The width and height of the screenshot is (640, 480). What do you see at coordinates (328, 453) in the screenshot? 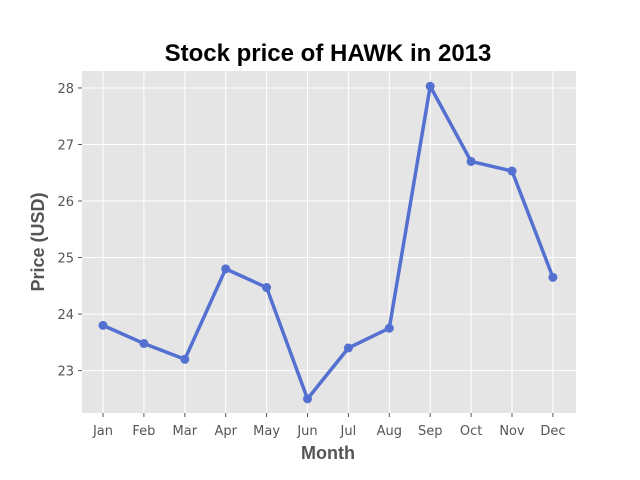
I see `x-axis-title: Month` at bounding box center [328, 453].